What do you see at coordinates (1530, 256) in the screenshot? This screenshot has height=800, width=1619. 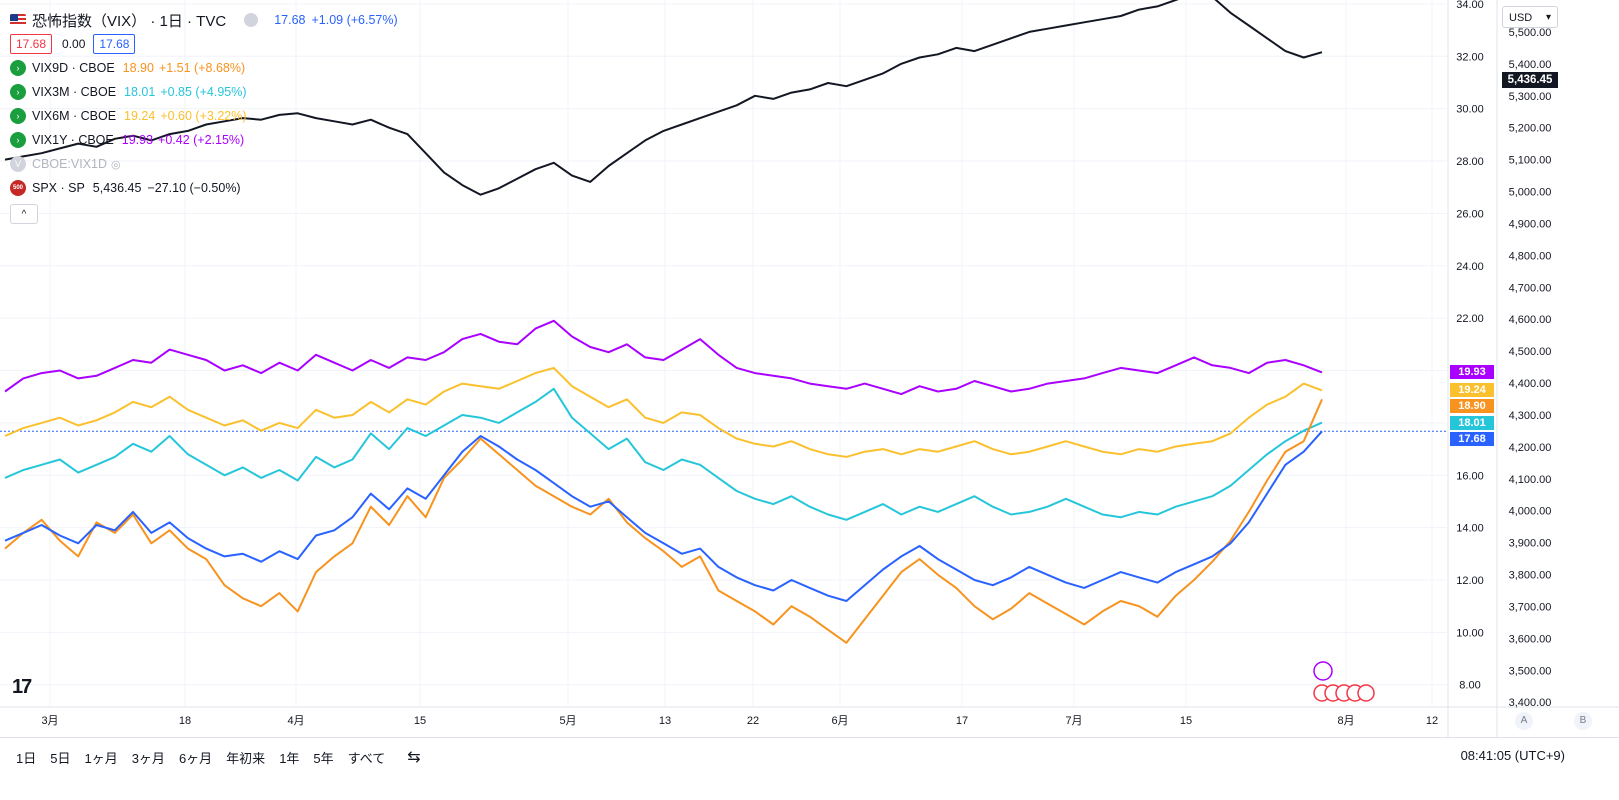 I see `right-axis-tick-label: 4,800.00` at bounding box center [1530, 256].